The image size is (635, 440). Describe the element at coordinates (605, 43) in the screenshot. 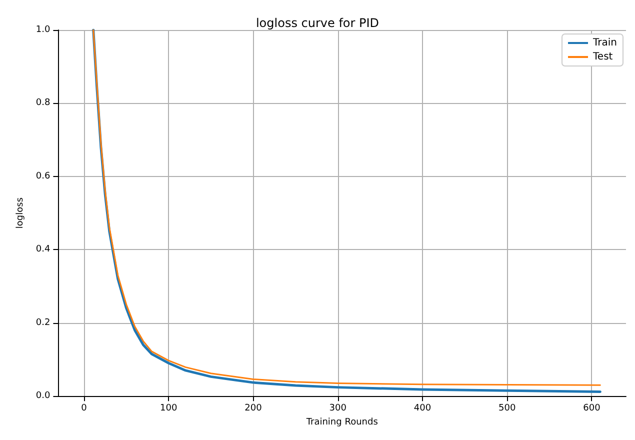

I see `legend-label: Train` at that location.